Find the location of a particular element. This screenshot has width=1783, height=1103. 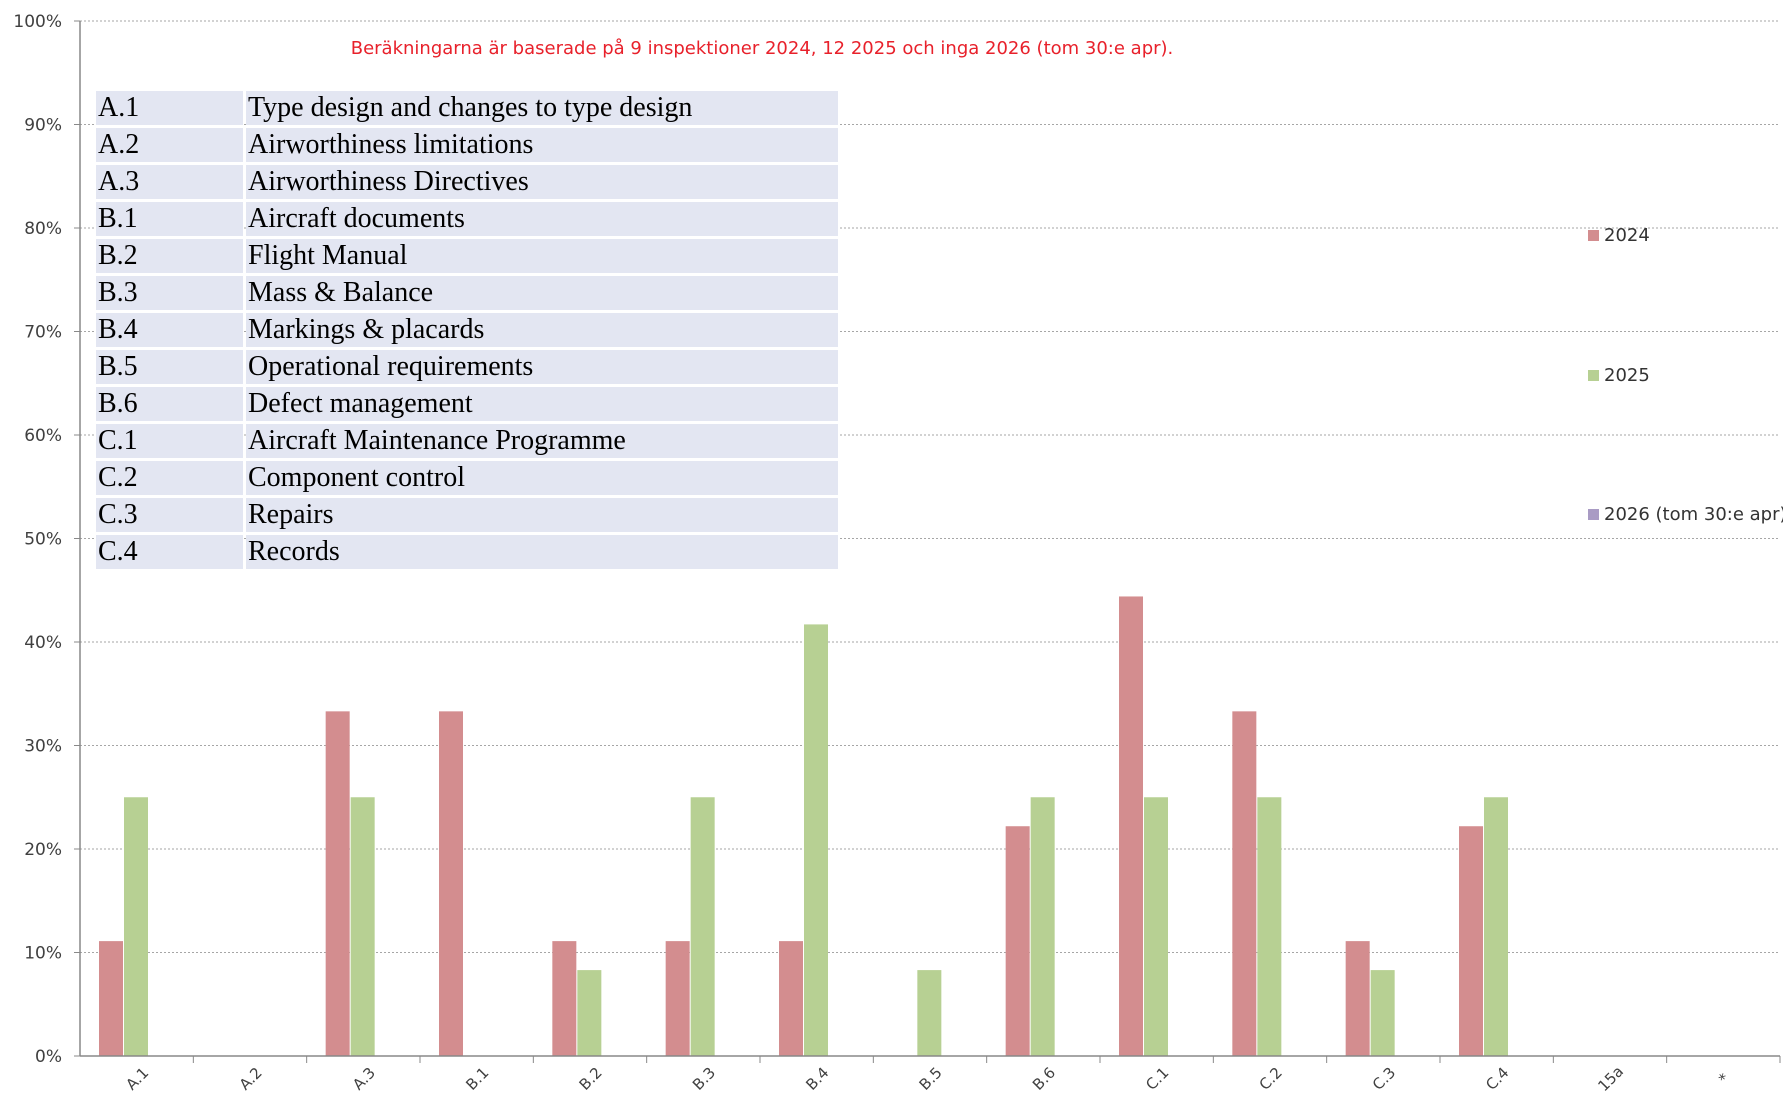

y-tick-label: 60% is located at coordinates (43, 436).